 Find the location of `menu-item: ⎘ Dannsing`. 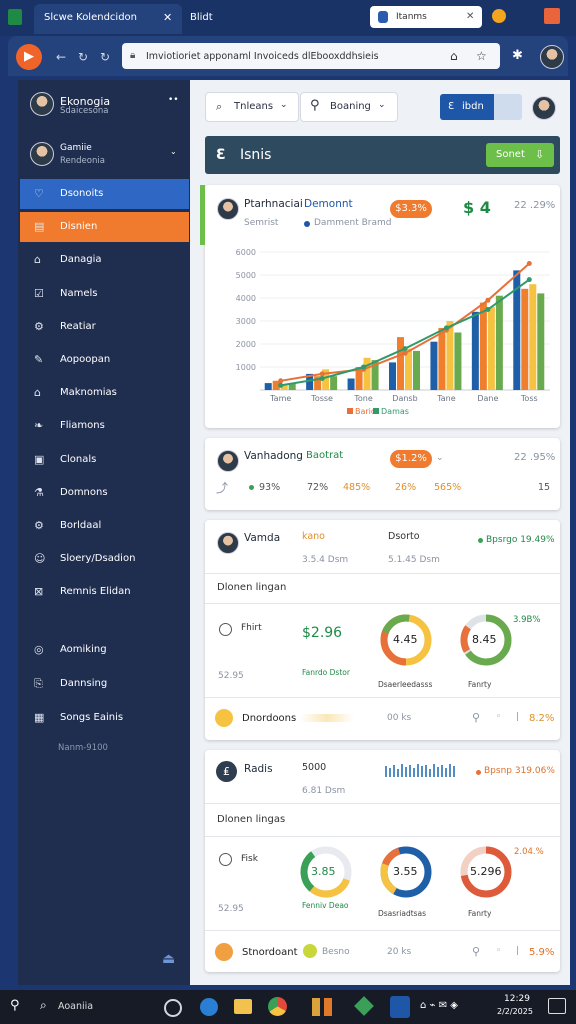

menu-item: ⎘ Dannsing is located at coordinates (104, 684).